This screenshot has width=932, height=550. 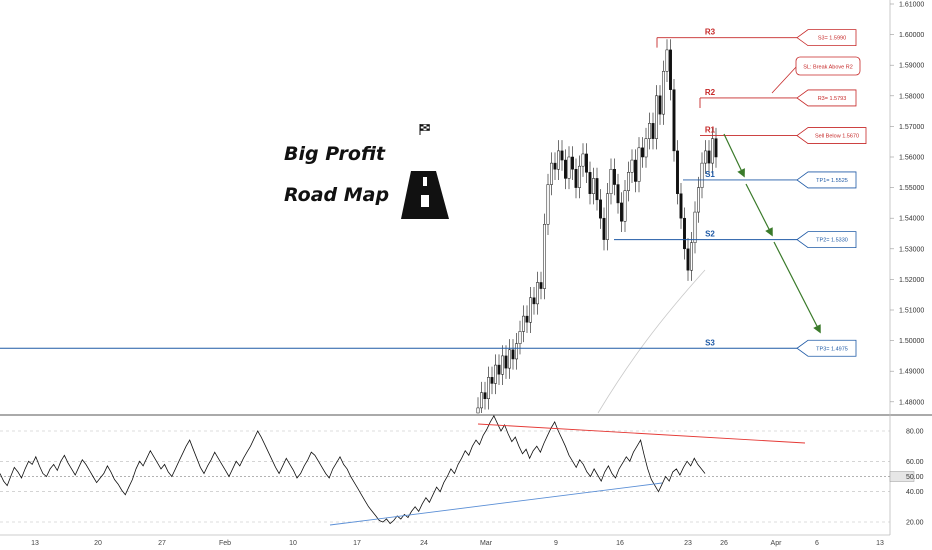 What do you see at coordinates (911, 96) in the screenshot?
I see `price-tick-label: 1.58000` at bounding box center [911, 96].